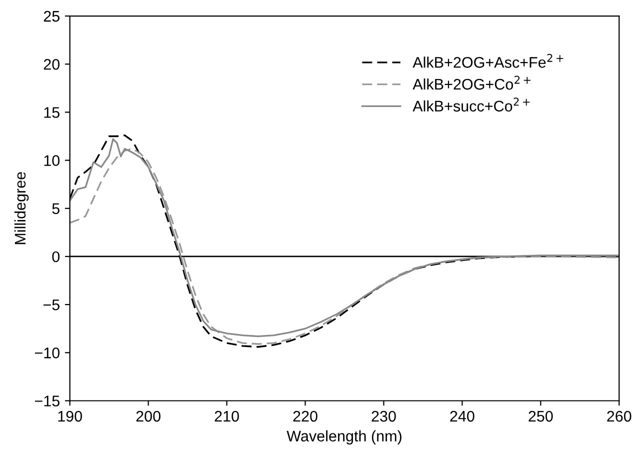  I want to click on y-tick-label: 20, so click(52, 64).